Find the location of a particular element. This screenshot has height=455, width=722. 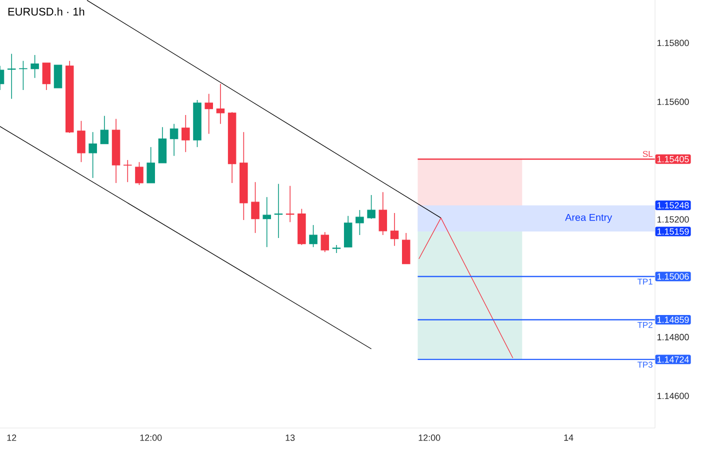

y-tick-label: 1.14724 is located at coordinates (673, 359).